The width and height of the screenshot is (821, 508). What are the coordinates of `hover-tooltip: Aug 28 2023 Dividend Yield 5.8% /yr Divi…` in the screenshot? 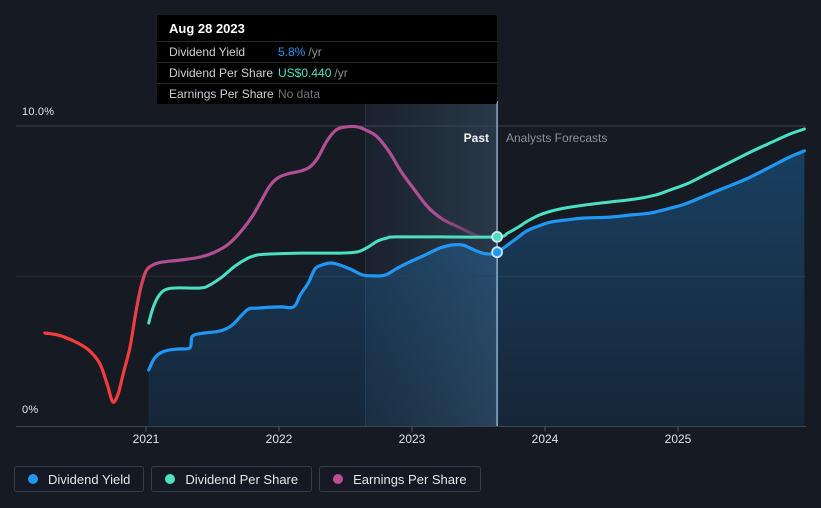 It's located at (327, 59).